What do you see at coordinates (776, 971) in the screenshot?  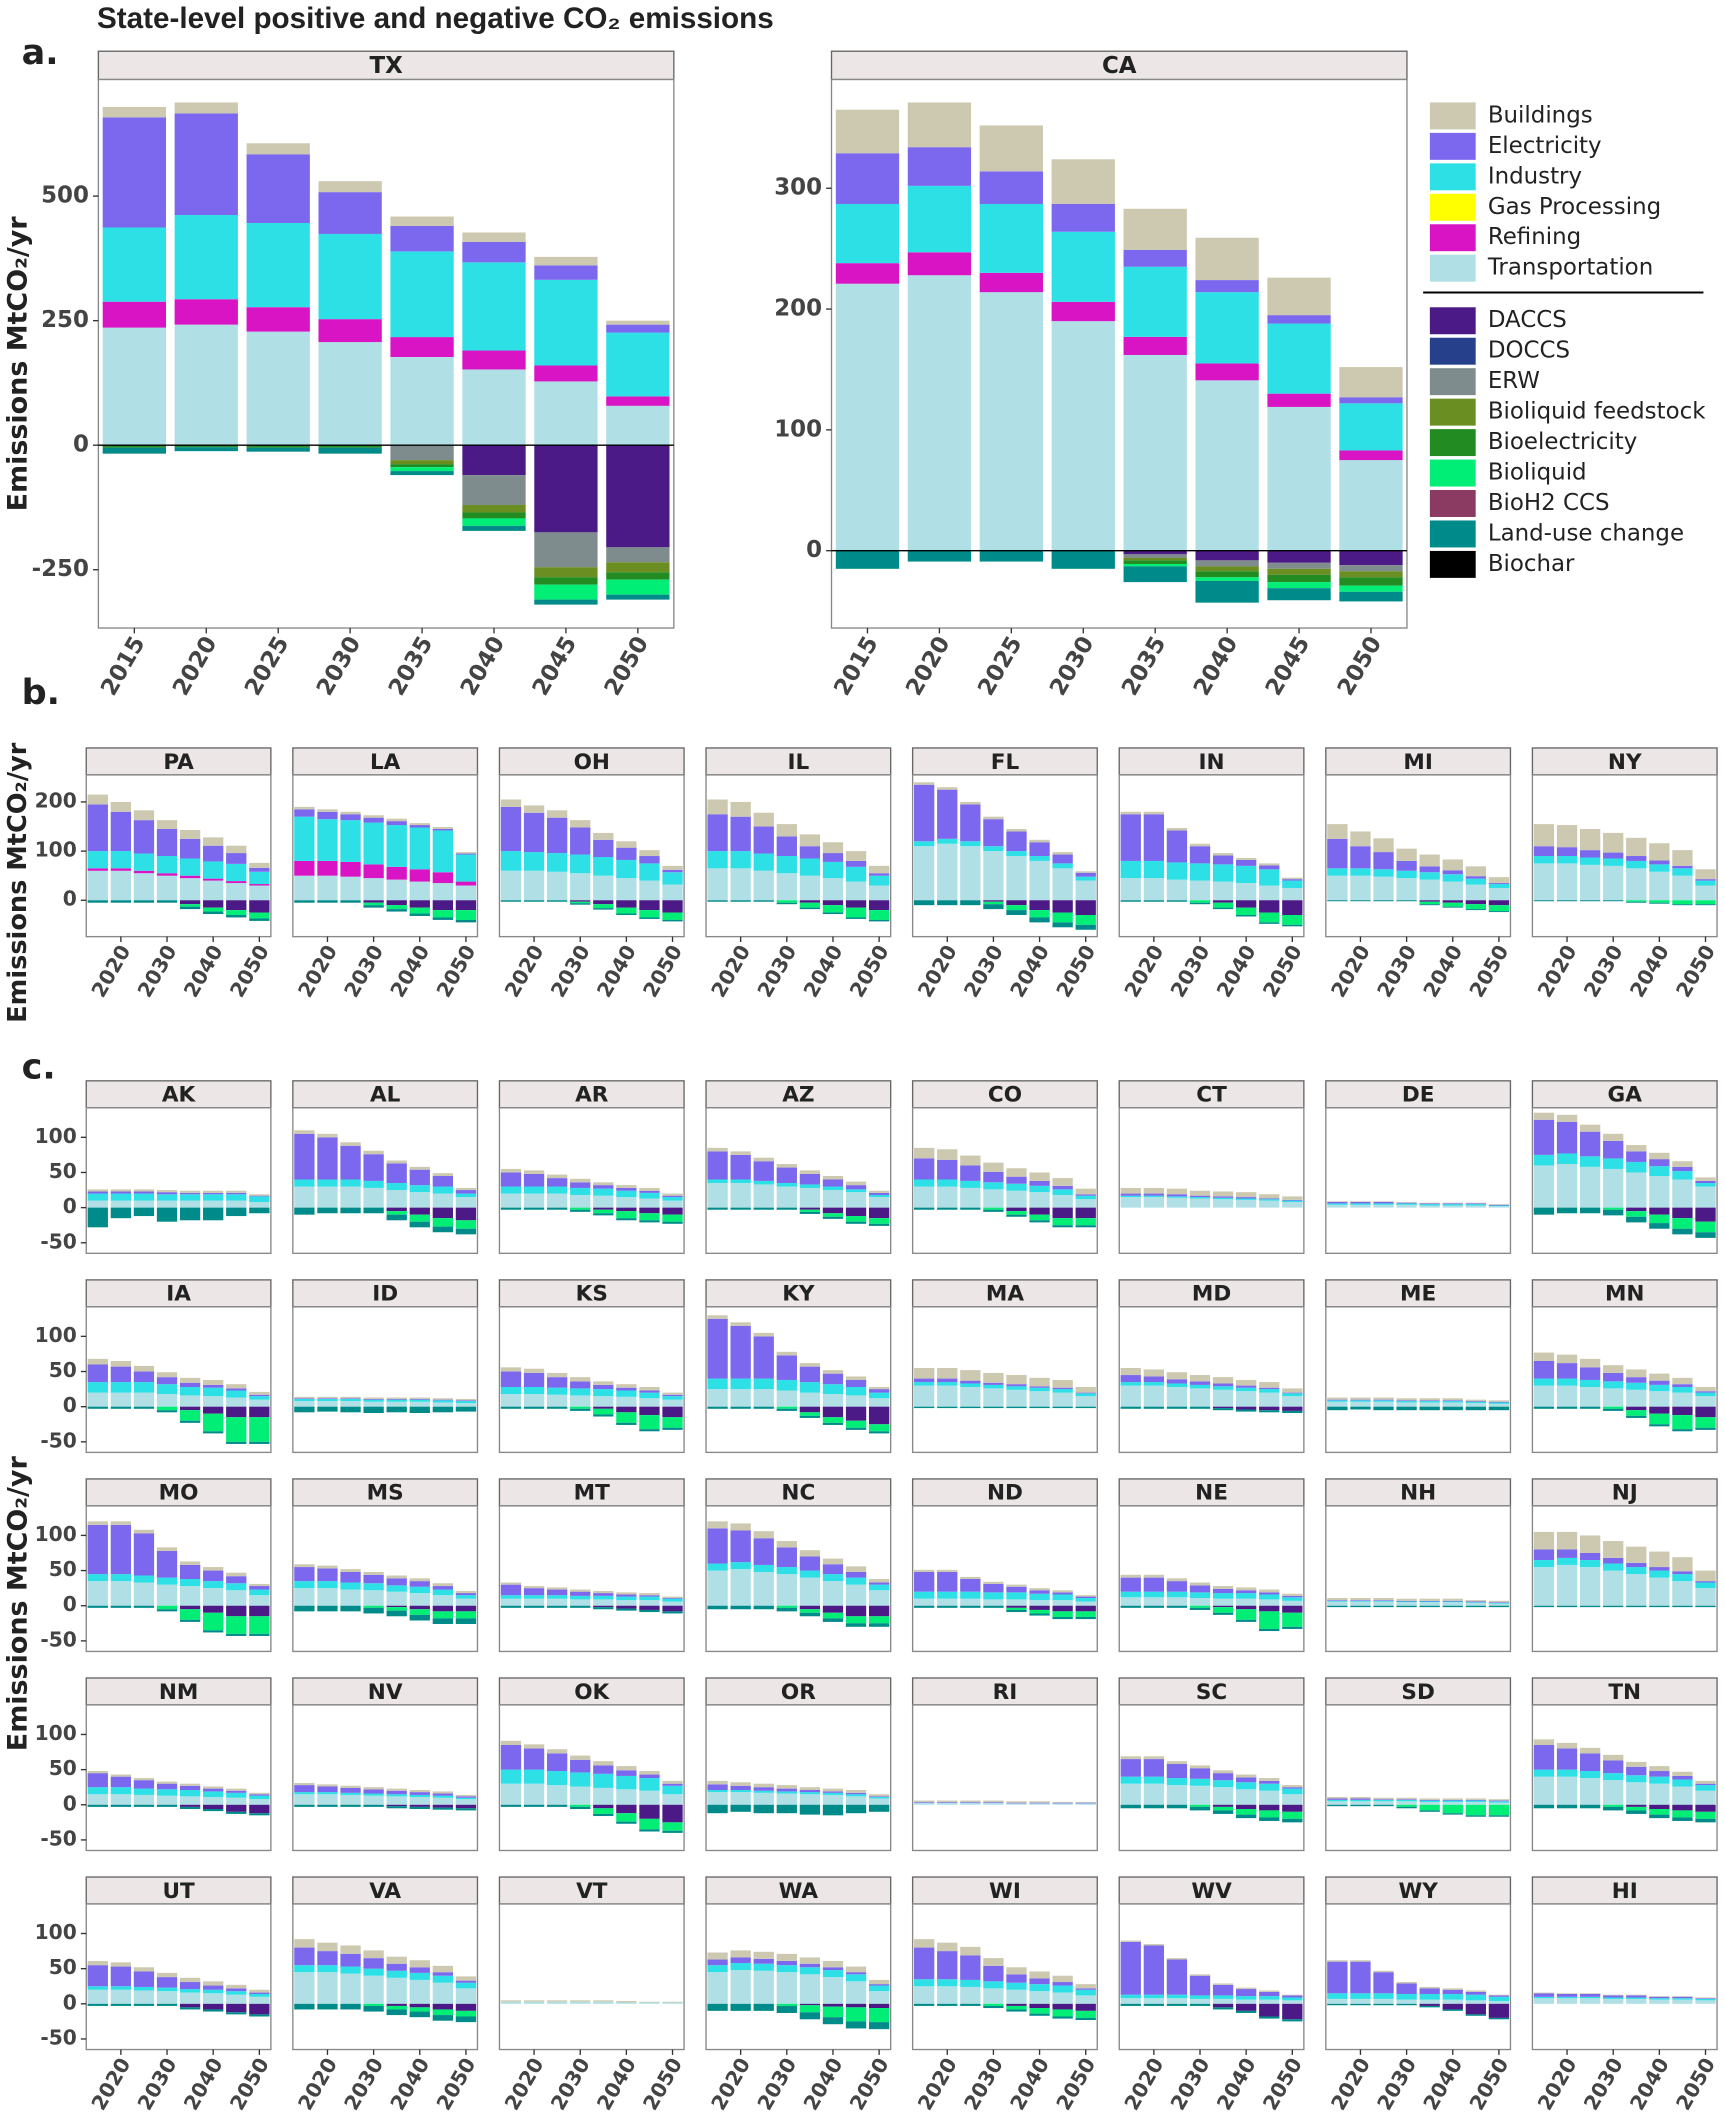 I see `x-tick-label: 2030` at bounding box center [776, 971].